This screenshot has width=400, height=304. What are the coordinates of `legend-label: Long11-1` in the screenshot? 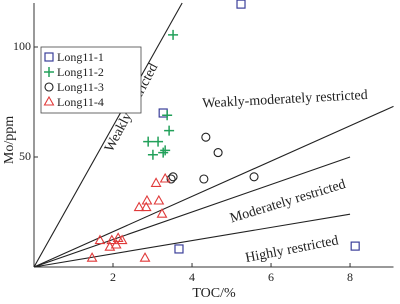 It's located at (80, 57).